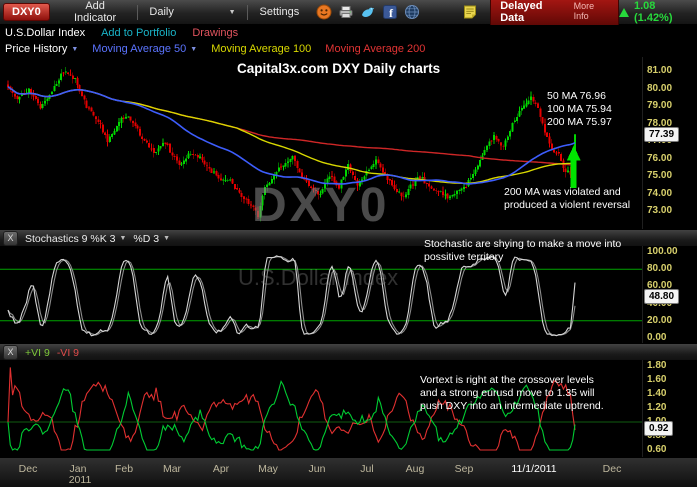 Image resolution: width=697 pixels, height=487 pixels. I want to click on axis-tick-label: 1.20, so click(657, 407).